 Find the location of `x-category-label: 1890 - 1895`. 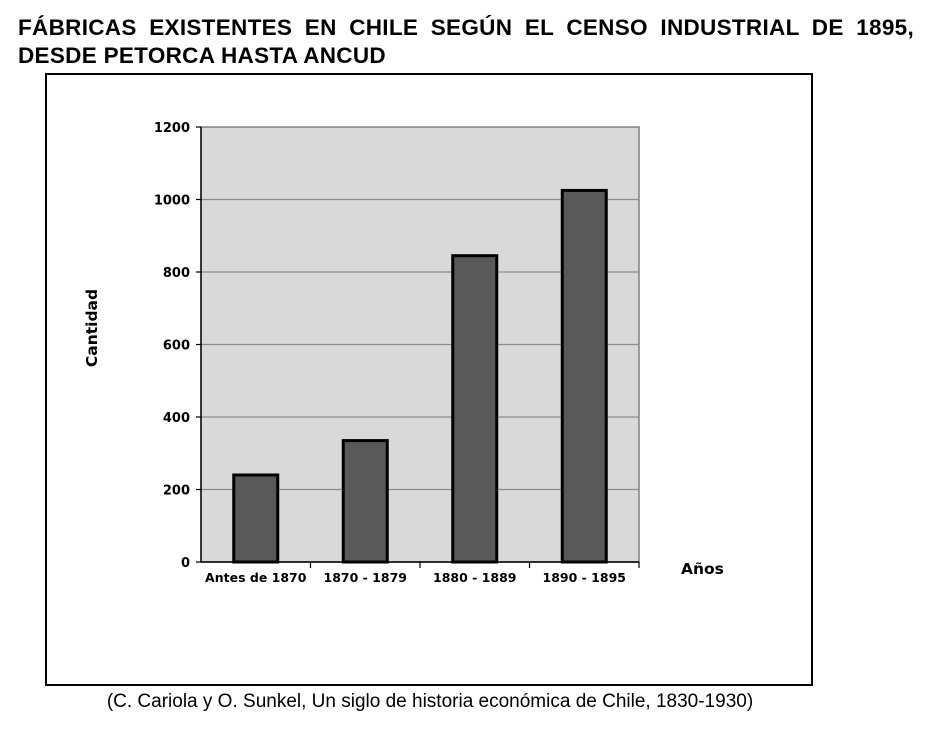

x-category-label: 1890 - 1895 is located at coordinates (584, 577).